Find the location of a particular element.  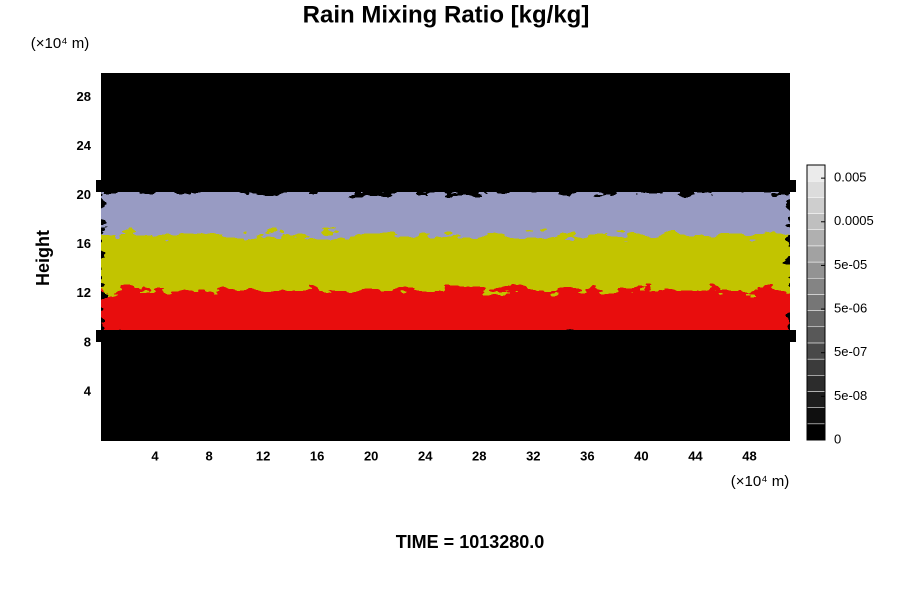

colorbar-tick-label: 5e-06 is located at coordinates (850, 308).